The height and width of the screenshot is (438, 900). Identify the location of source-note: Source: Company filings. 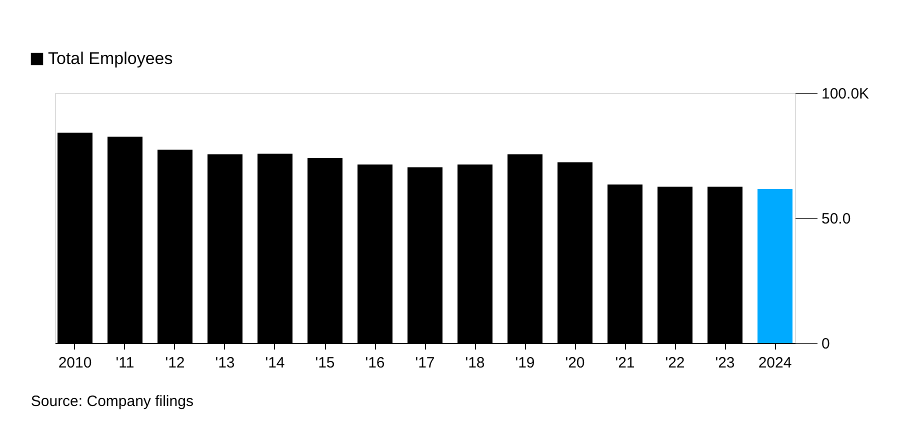
(112, 401).